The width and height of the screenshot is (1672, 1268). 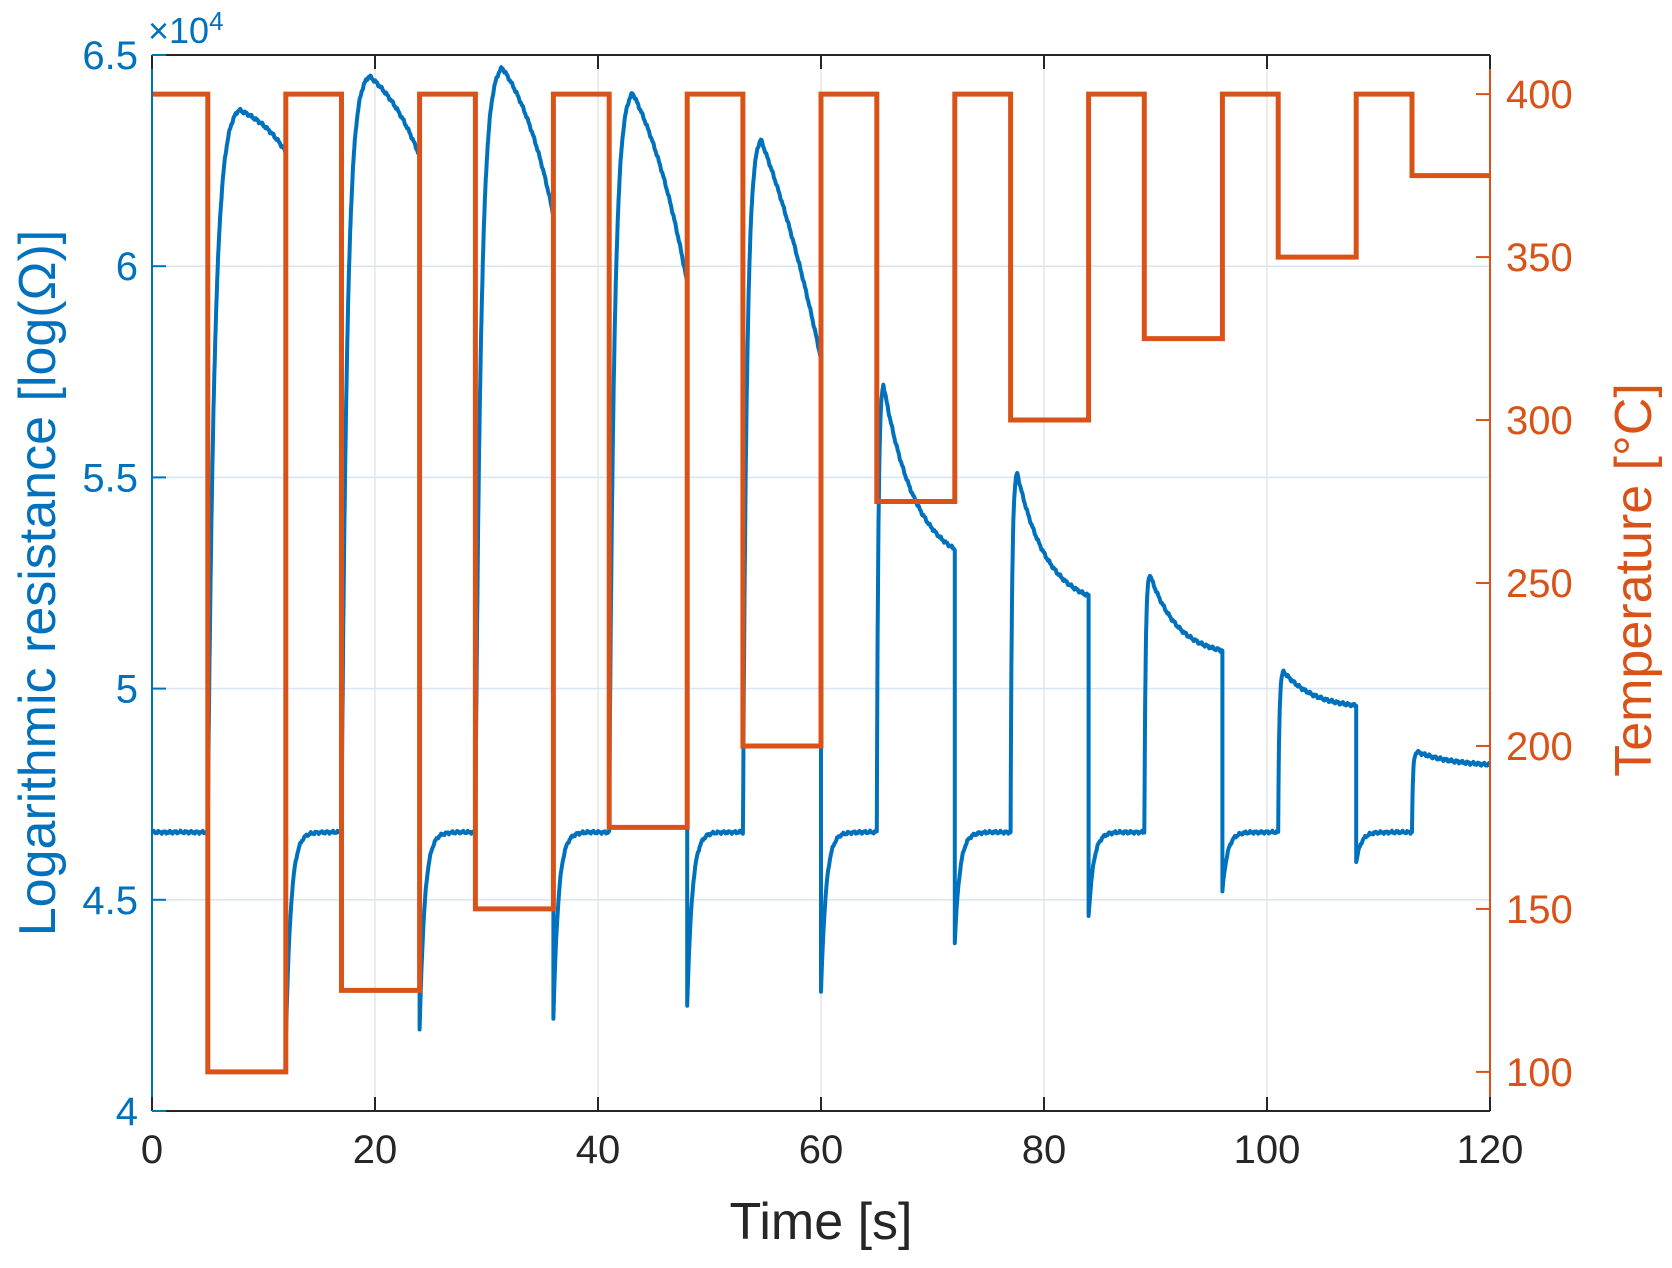 What do you see at coordinates (1490, 1150) in the screenshot?
I see `x-tick-label: 120` at bounding box center [1490, 1150].